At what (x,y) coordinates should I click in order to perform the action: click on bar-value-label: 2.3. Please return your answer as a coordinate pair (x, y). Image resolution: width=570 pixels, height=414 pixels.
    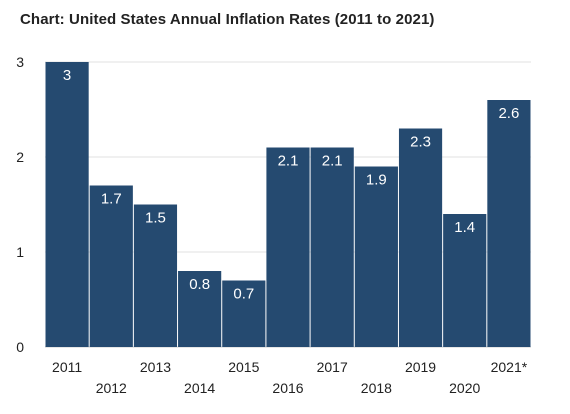
    Looking at the image, I should click on (420, 142).